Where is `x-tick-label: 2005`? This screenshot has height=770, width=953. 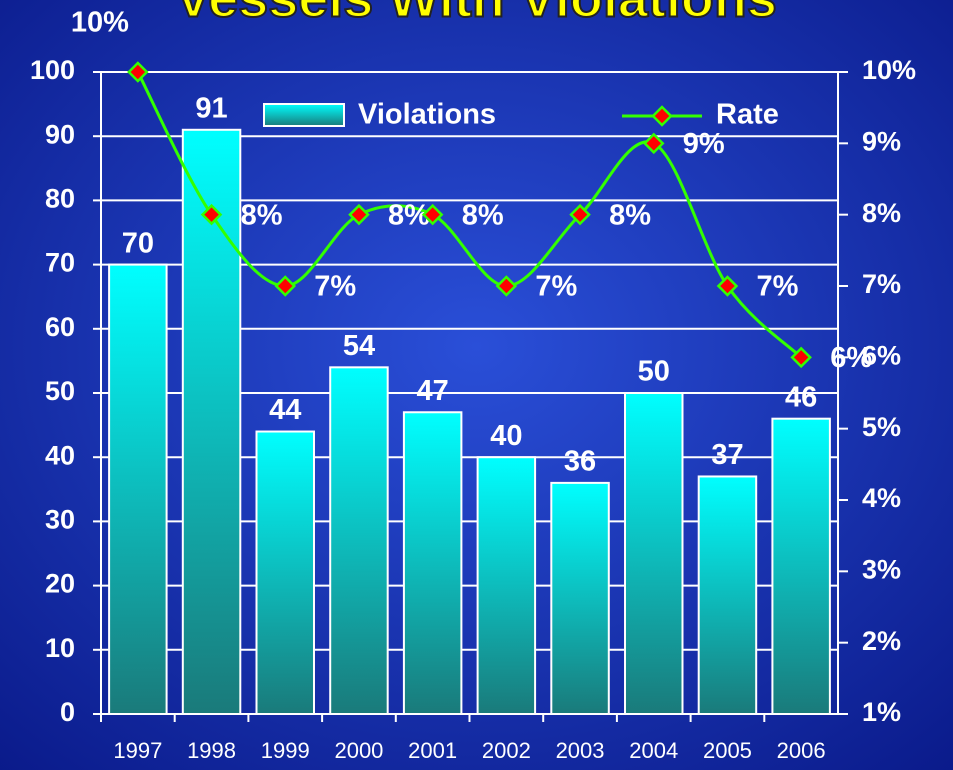
x-tick-label: 2005 is located at coordinates (727, 750).